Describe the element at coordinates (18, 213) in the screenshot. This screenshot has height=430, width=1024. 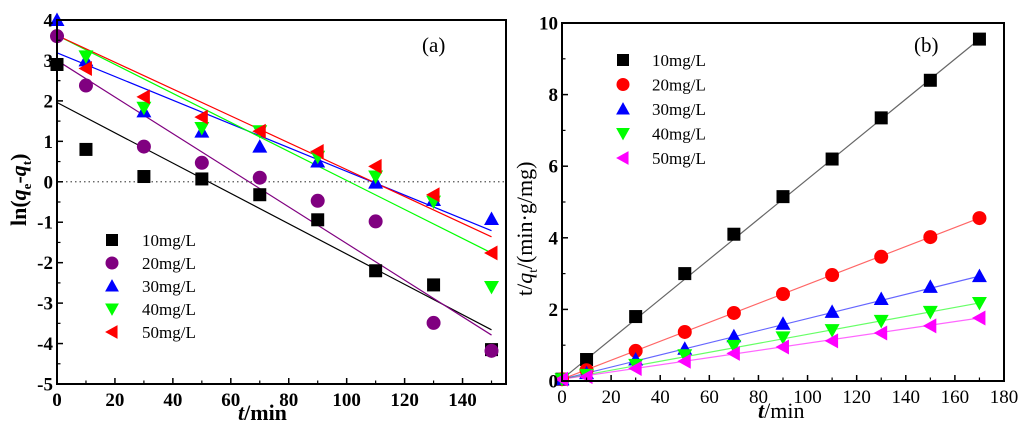
I see `panel-a-y-axis-title-pre: ln(` at that location.